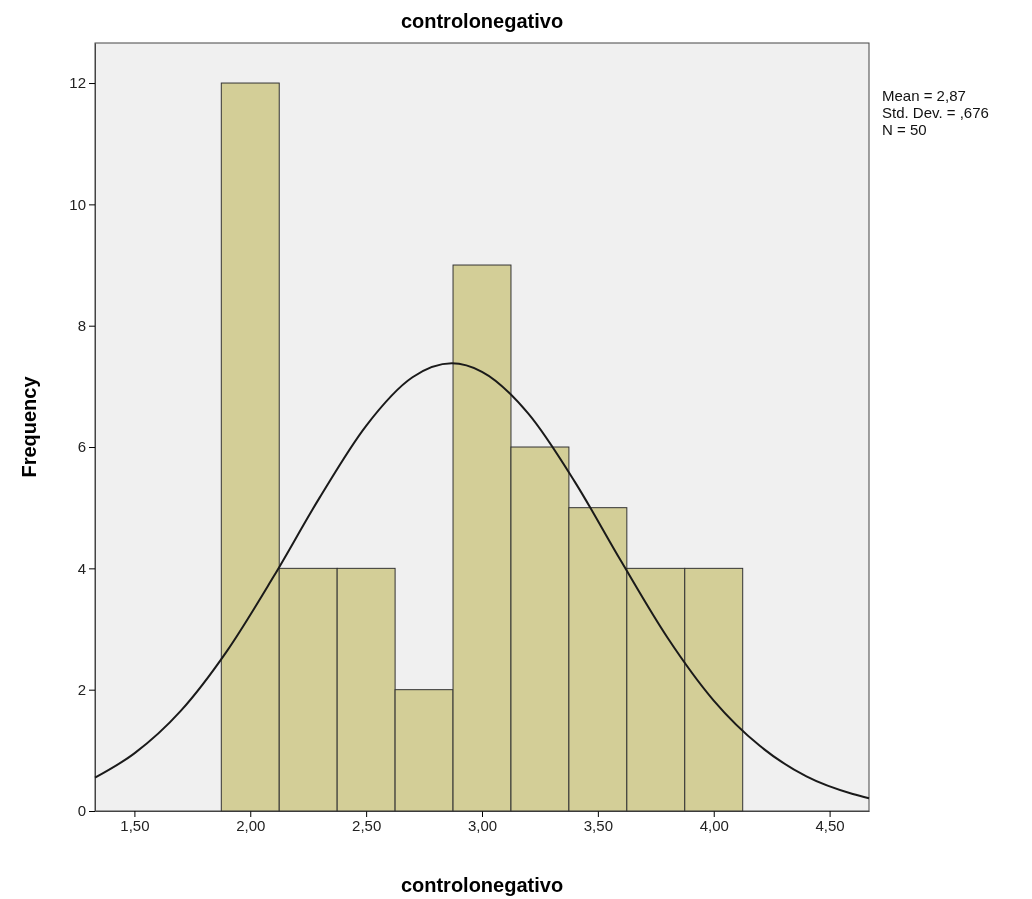 This screenshot has height=899, width=1032. Describe the element at coordinates (714, 825) in the screenshot. I see `x-tick-label: 4,00` at that location.